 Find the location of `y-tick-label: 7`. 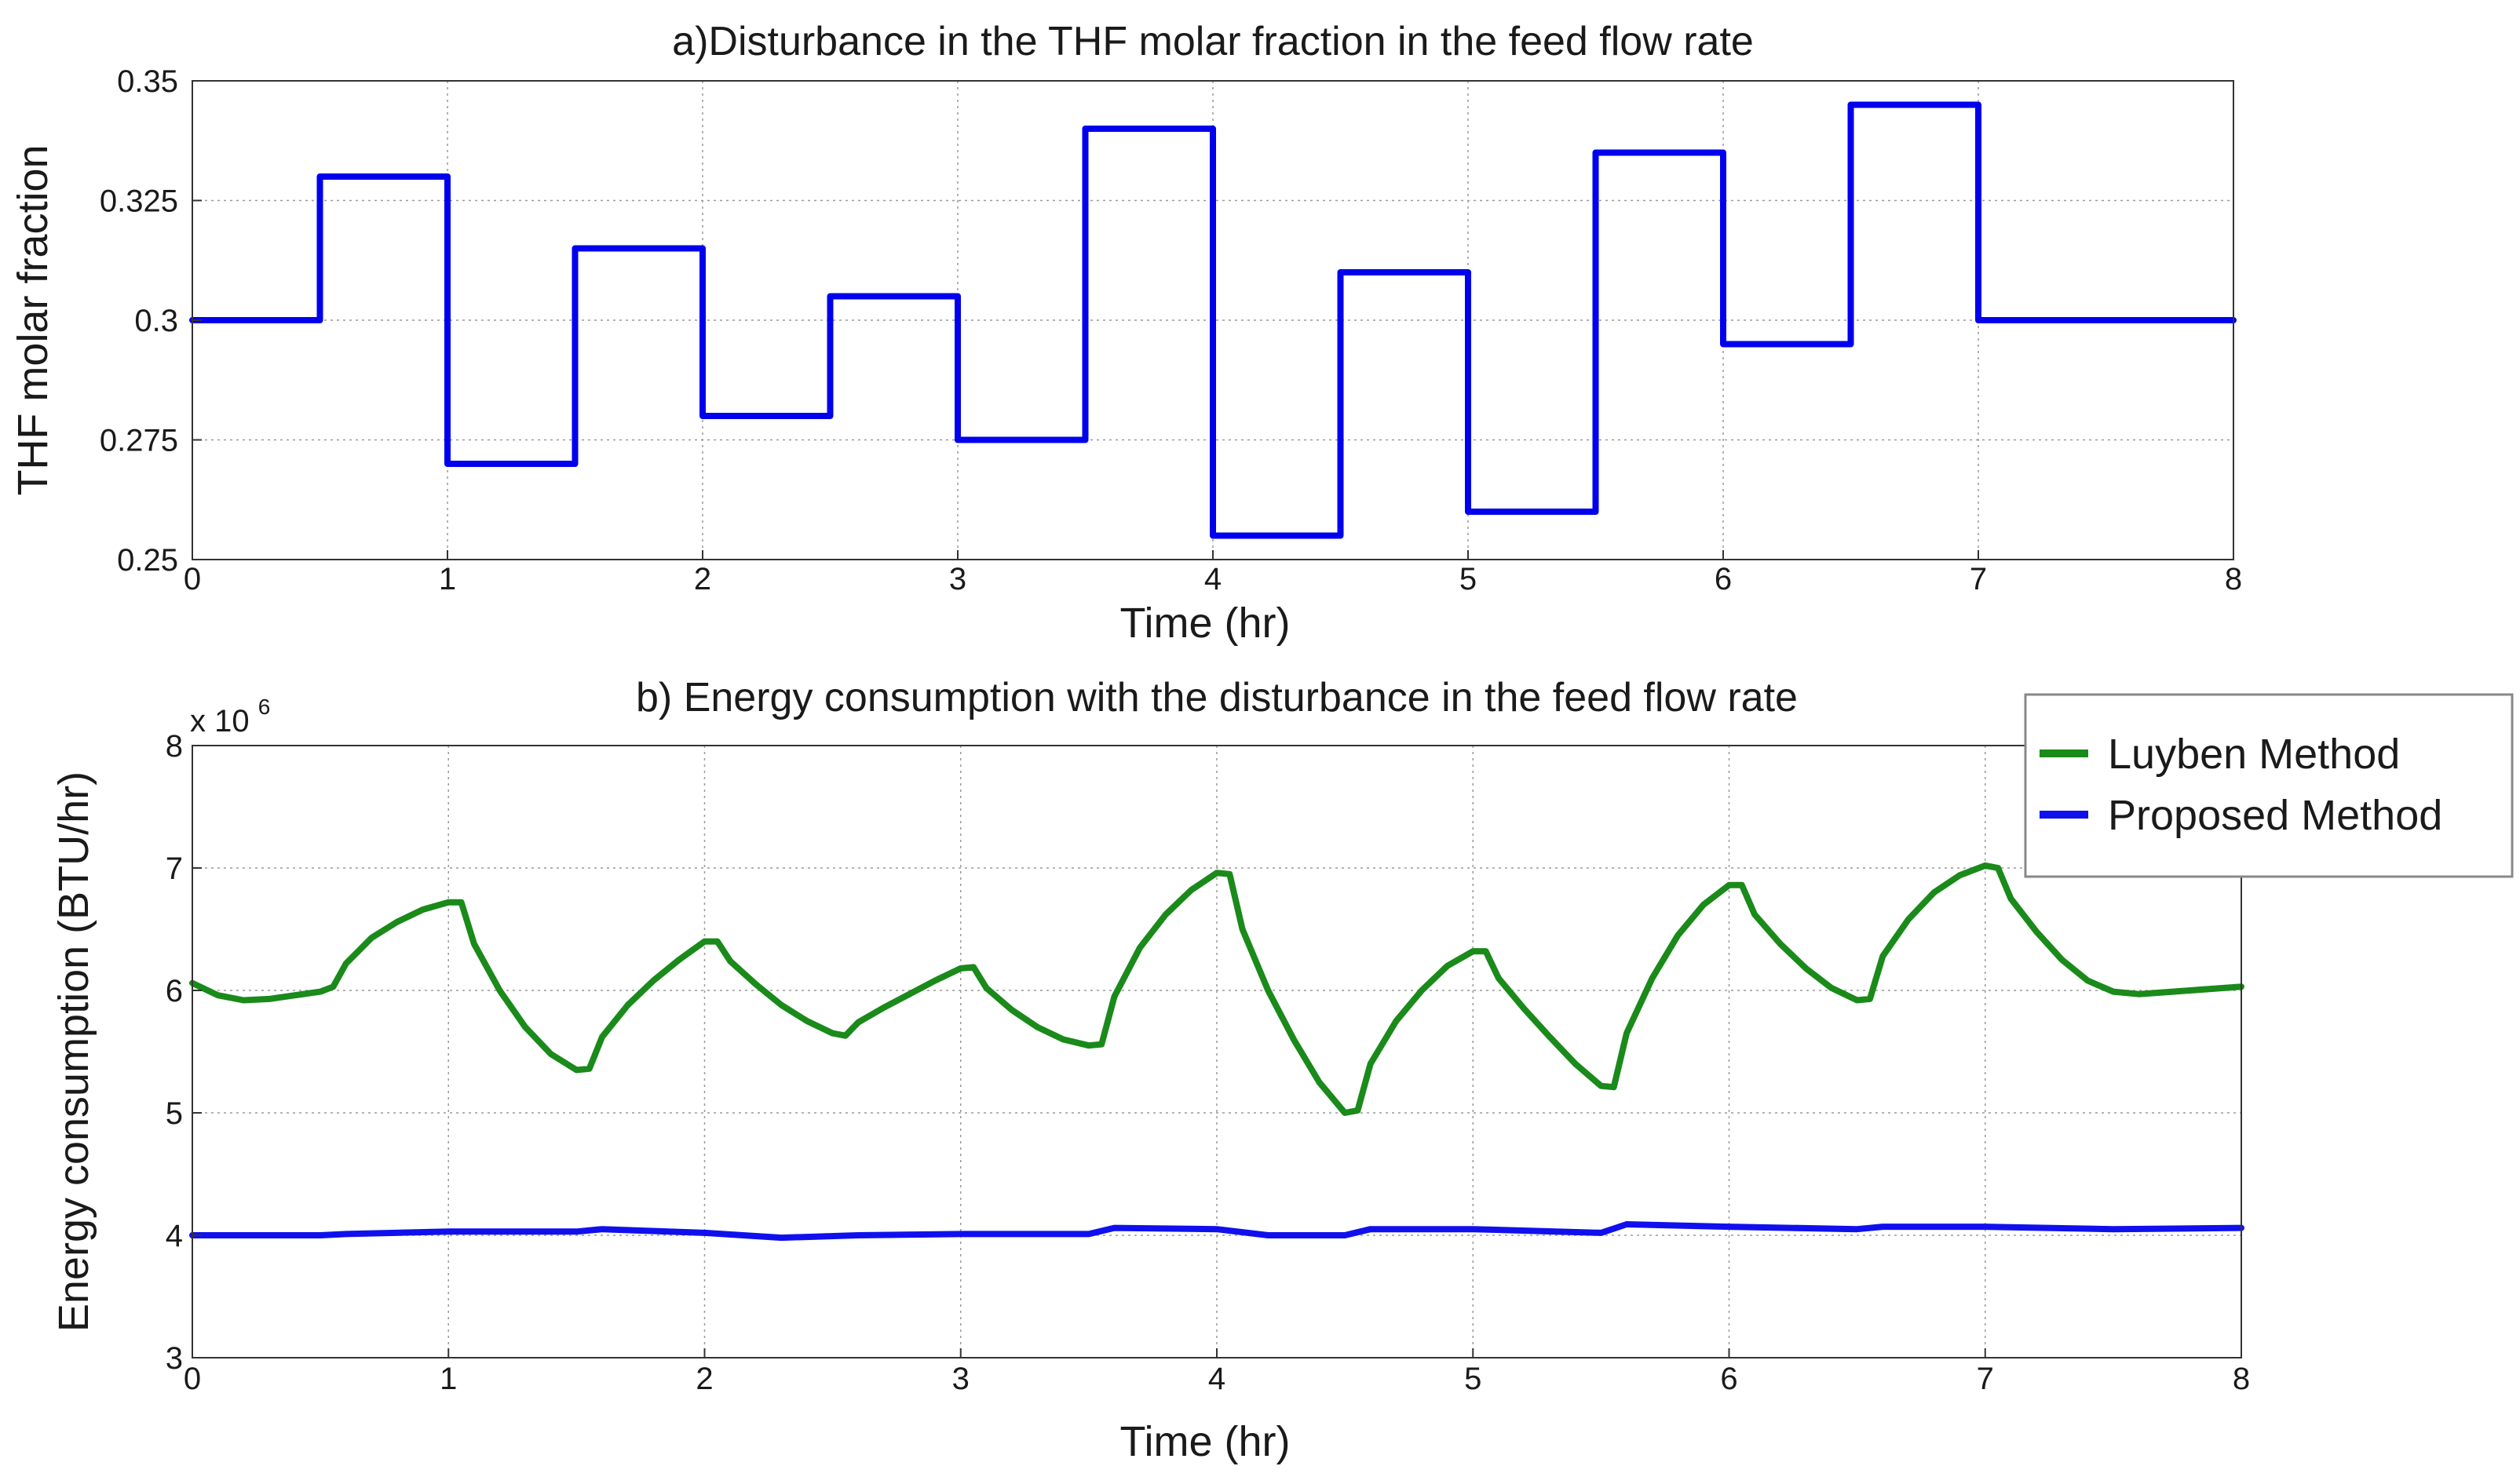

y-tick-label: 7 is located at coordinates (174, 869).